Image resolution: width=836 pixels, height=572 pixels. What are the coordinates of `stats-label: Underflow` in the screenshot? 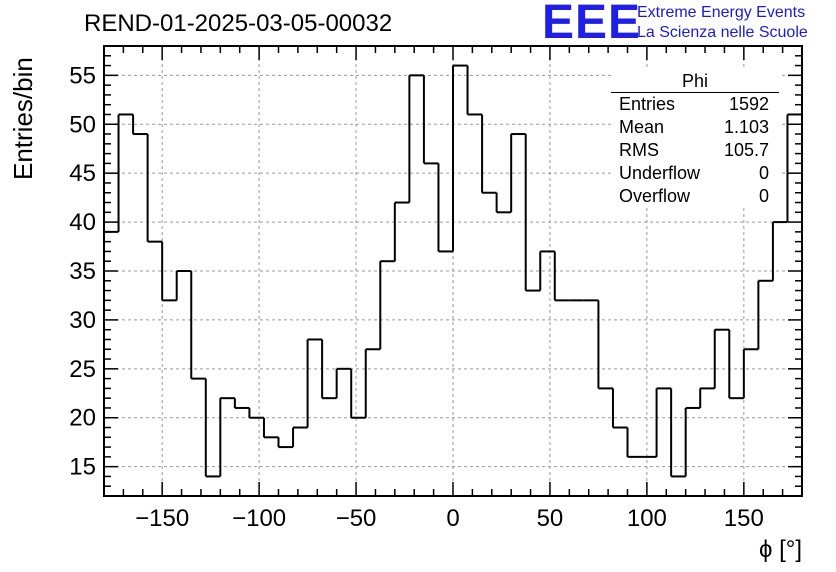 It's located at (660, 173).